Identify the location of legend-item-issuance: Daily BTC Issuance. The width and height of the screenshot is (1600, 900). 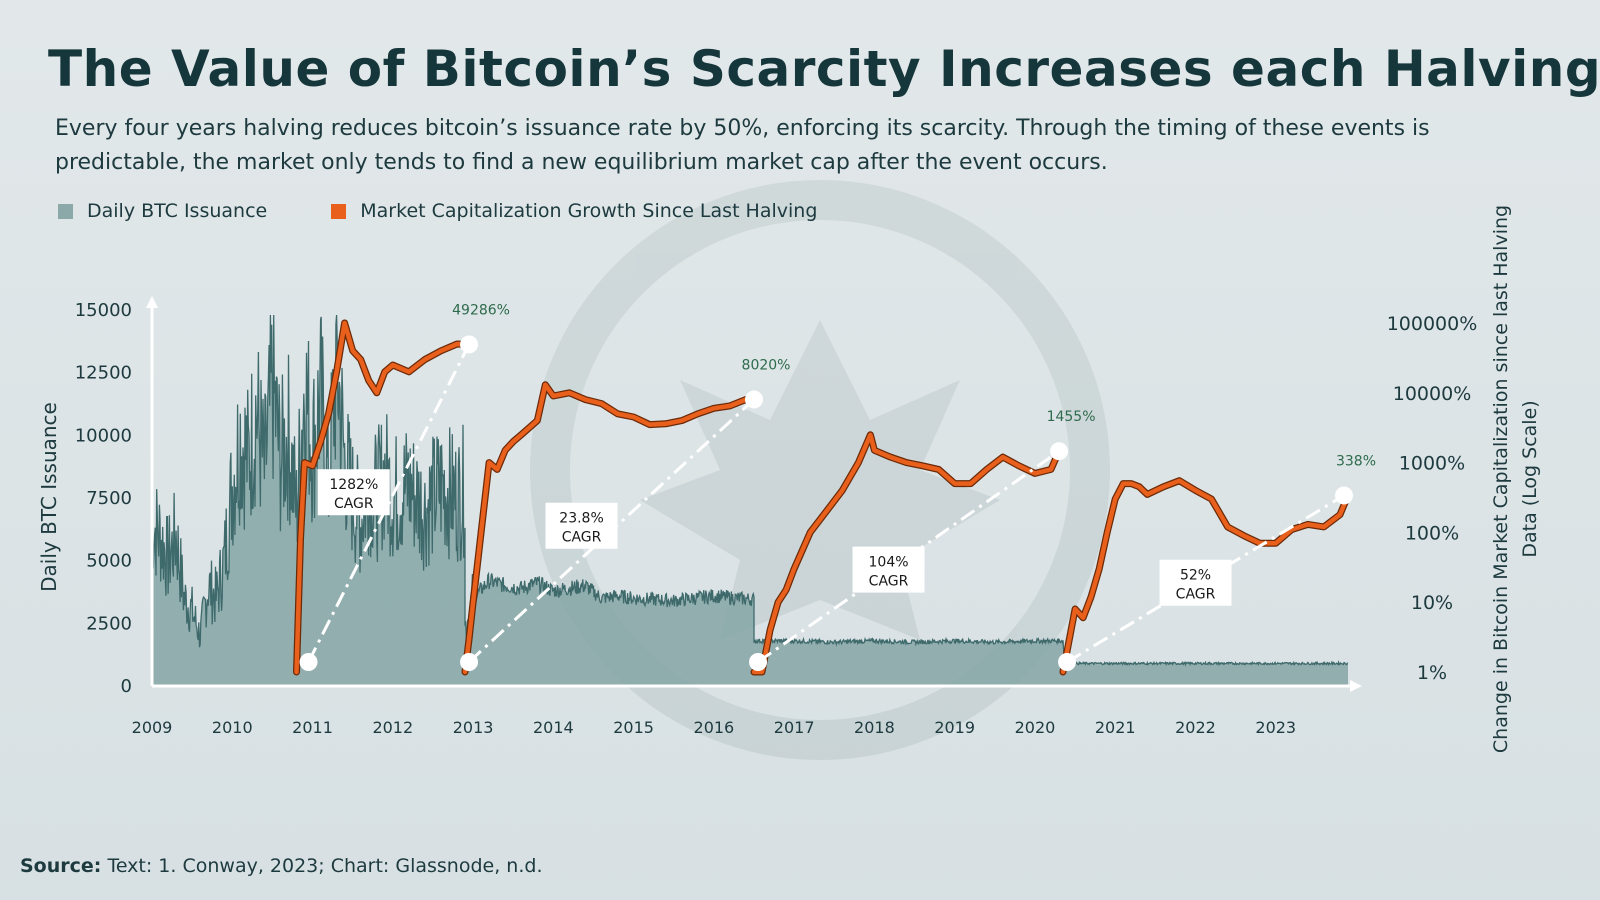
(162, 211).